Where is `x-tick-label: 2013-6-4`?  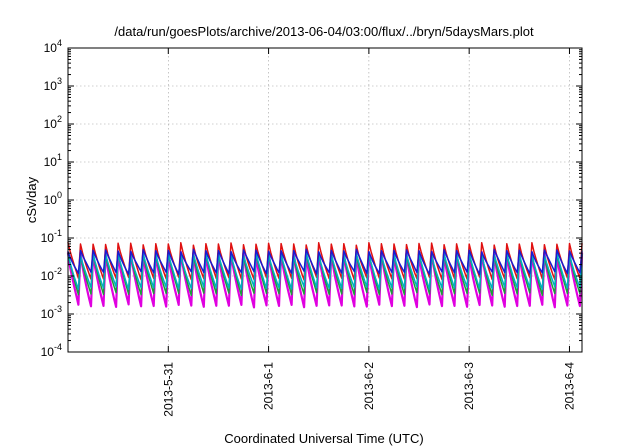 x-tick-label: 2013-6-4 is located at coordinates (569, 386).